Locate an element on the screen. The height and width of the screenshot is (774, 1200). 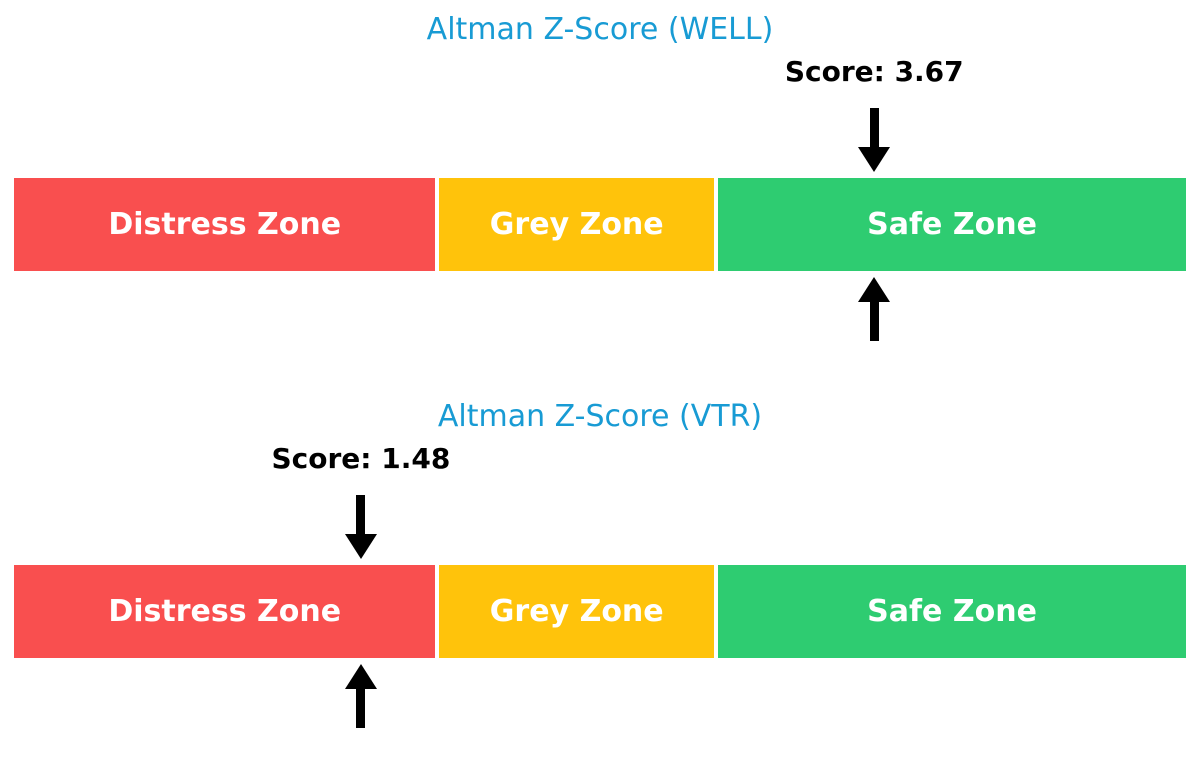
chart-title: Altman Z-Score (WELL) is located at coordinates (600, 29).